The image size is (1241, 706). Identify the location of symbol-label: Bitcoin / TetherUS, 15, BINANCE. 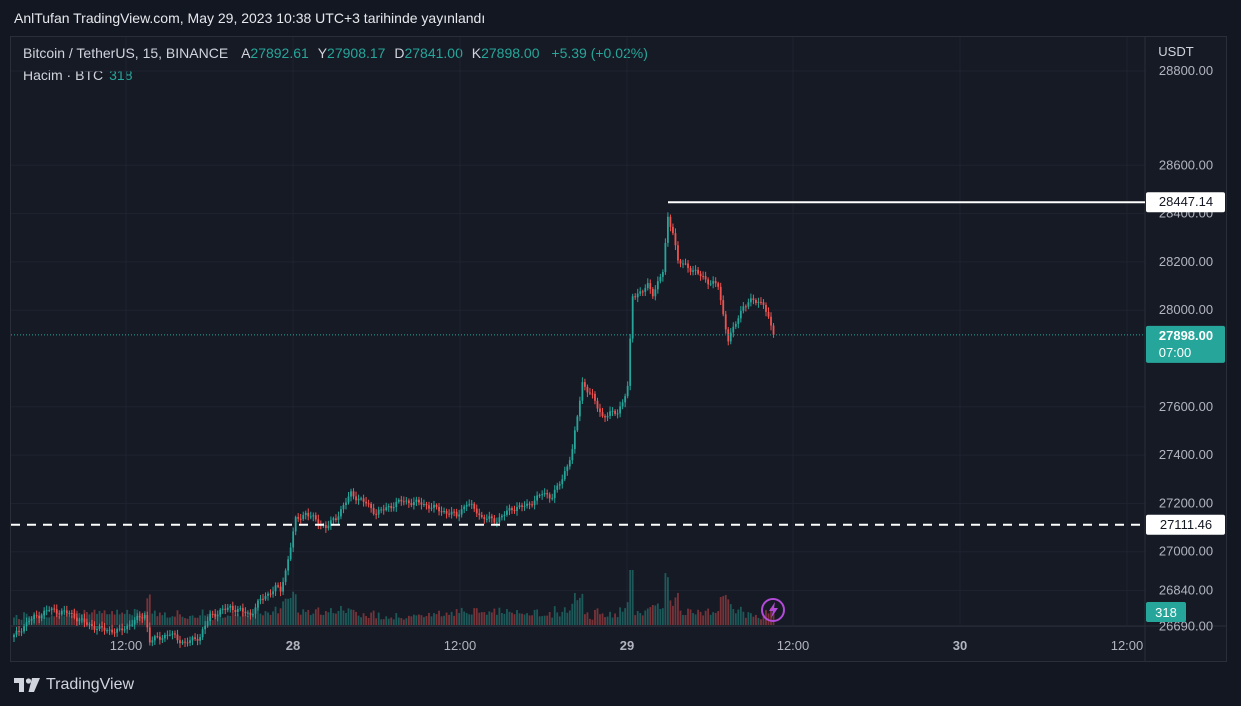
(126, 53).